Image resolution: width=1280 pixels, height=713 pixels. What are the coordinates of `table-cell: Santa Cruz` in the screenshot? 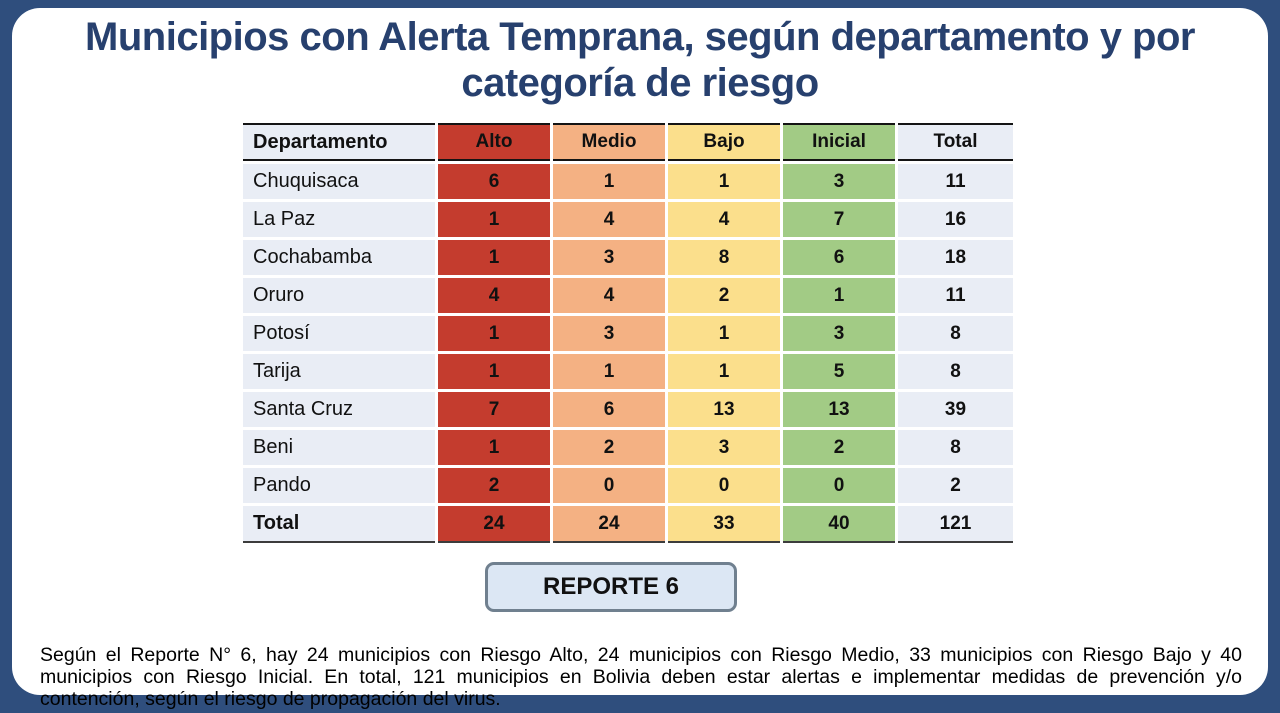 It's located at (339, 409).